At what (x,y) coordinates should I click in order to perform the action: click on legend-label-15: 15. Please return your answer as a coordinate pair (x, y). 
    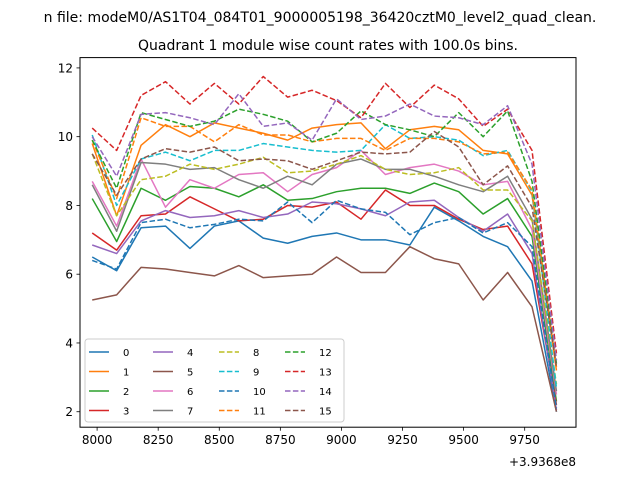
    Looking at the image, I should click on (325, 412).